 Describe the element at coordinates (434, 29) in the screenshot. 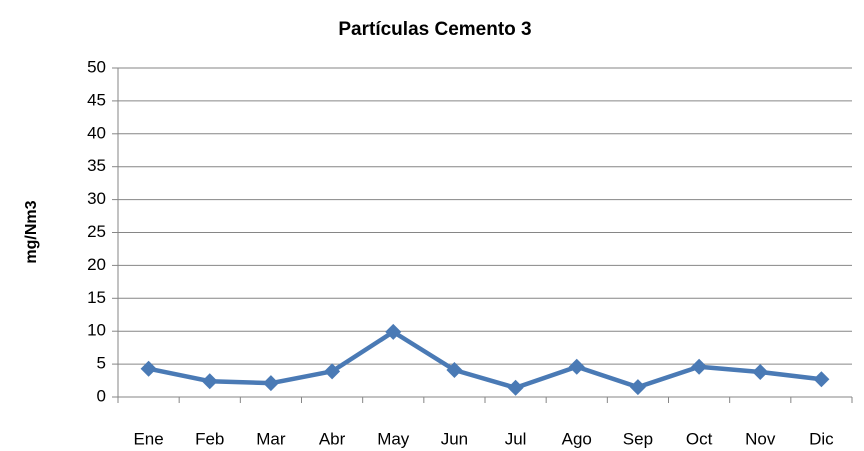

I see `chart-title: Partículas Cemento 3` at that location.